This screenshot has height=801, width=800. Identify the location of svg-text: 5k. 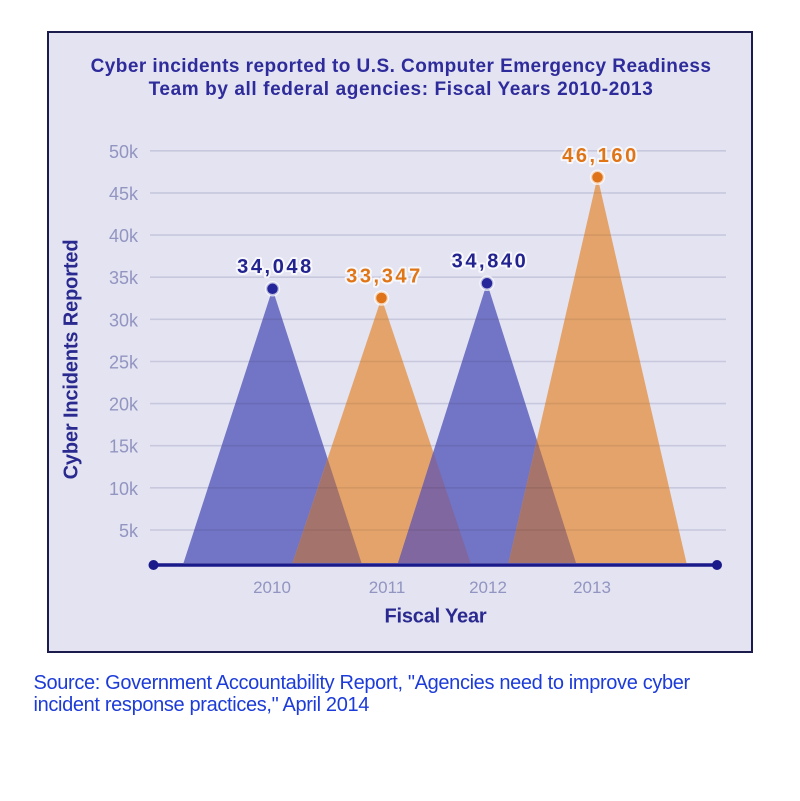
(129, 531).